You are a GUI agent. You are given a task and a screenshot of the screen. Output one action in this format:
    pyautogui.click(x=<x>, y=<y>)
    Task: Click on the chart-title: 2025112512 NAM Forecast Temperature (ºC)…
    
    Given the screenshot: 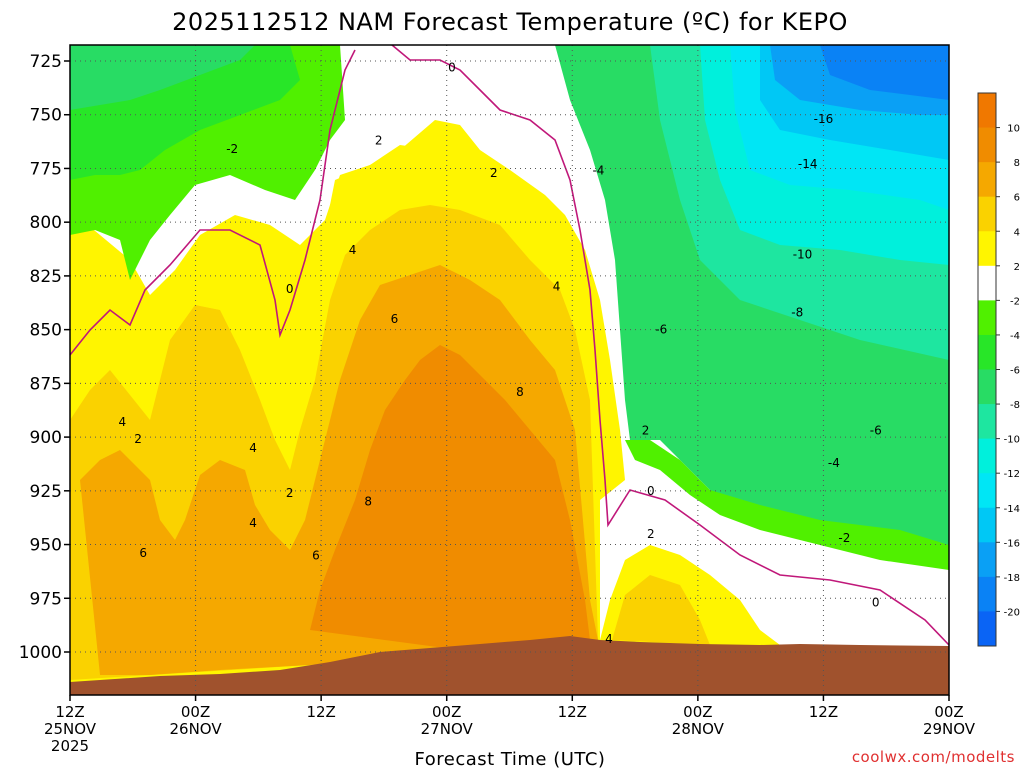 What is the action you would take?
    pyautogui.click(x=510, y=22)
    